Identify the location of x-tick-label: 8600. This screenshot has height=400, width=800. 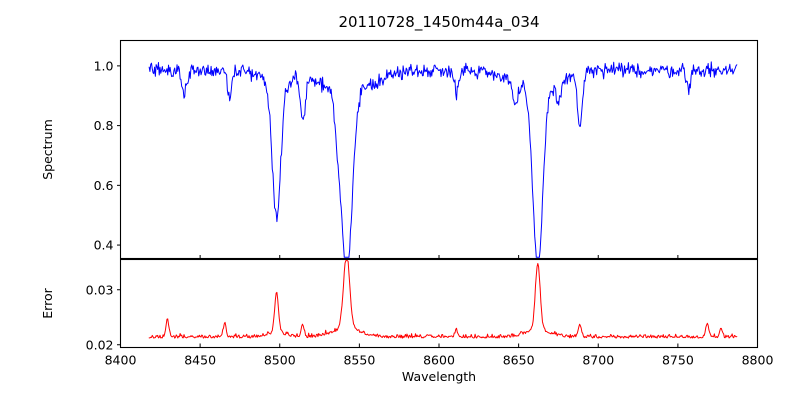
(439, 360).